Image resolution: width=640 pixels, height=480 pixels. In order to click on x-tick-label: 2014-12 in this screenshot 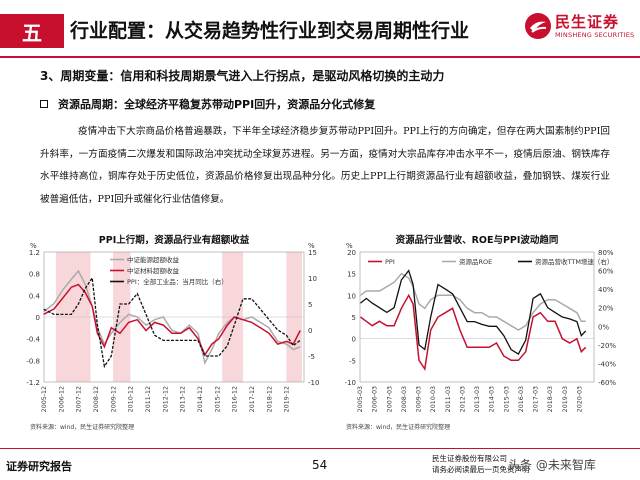, I will do `click(200, 399)`.